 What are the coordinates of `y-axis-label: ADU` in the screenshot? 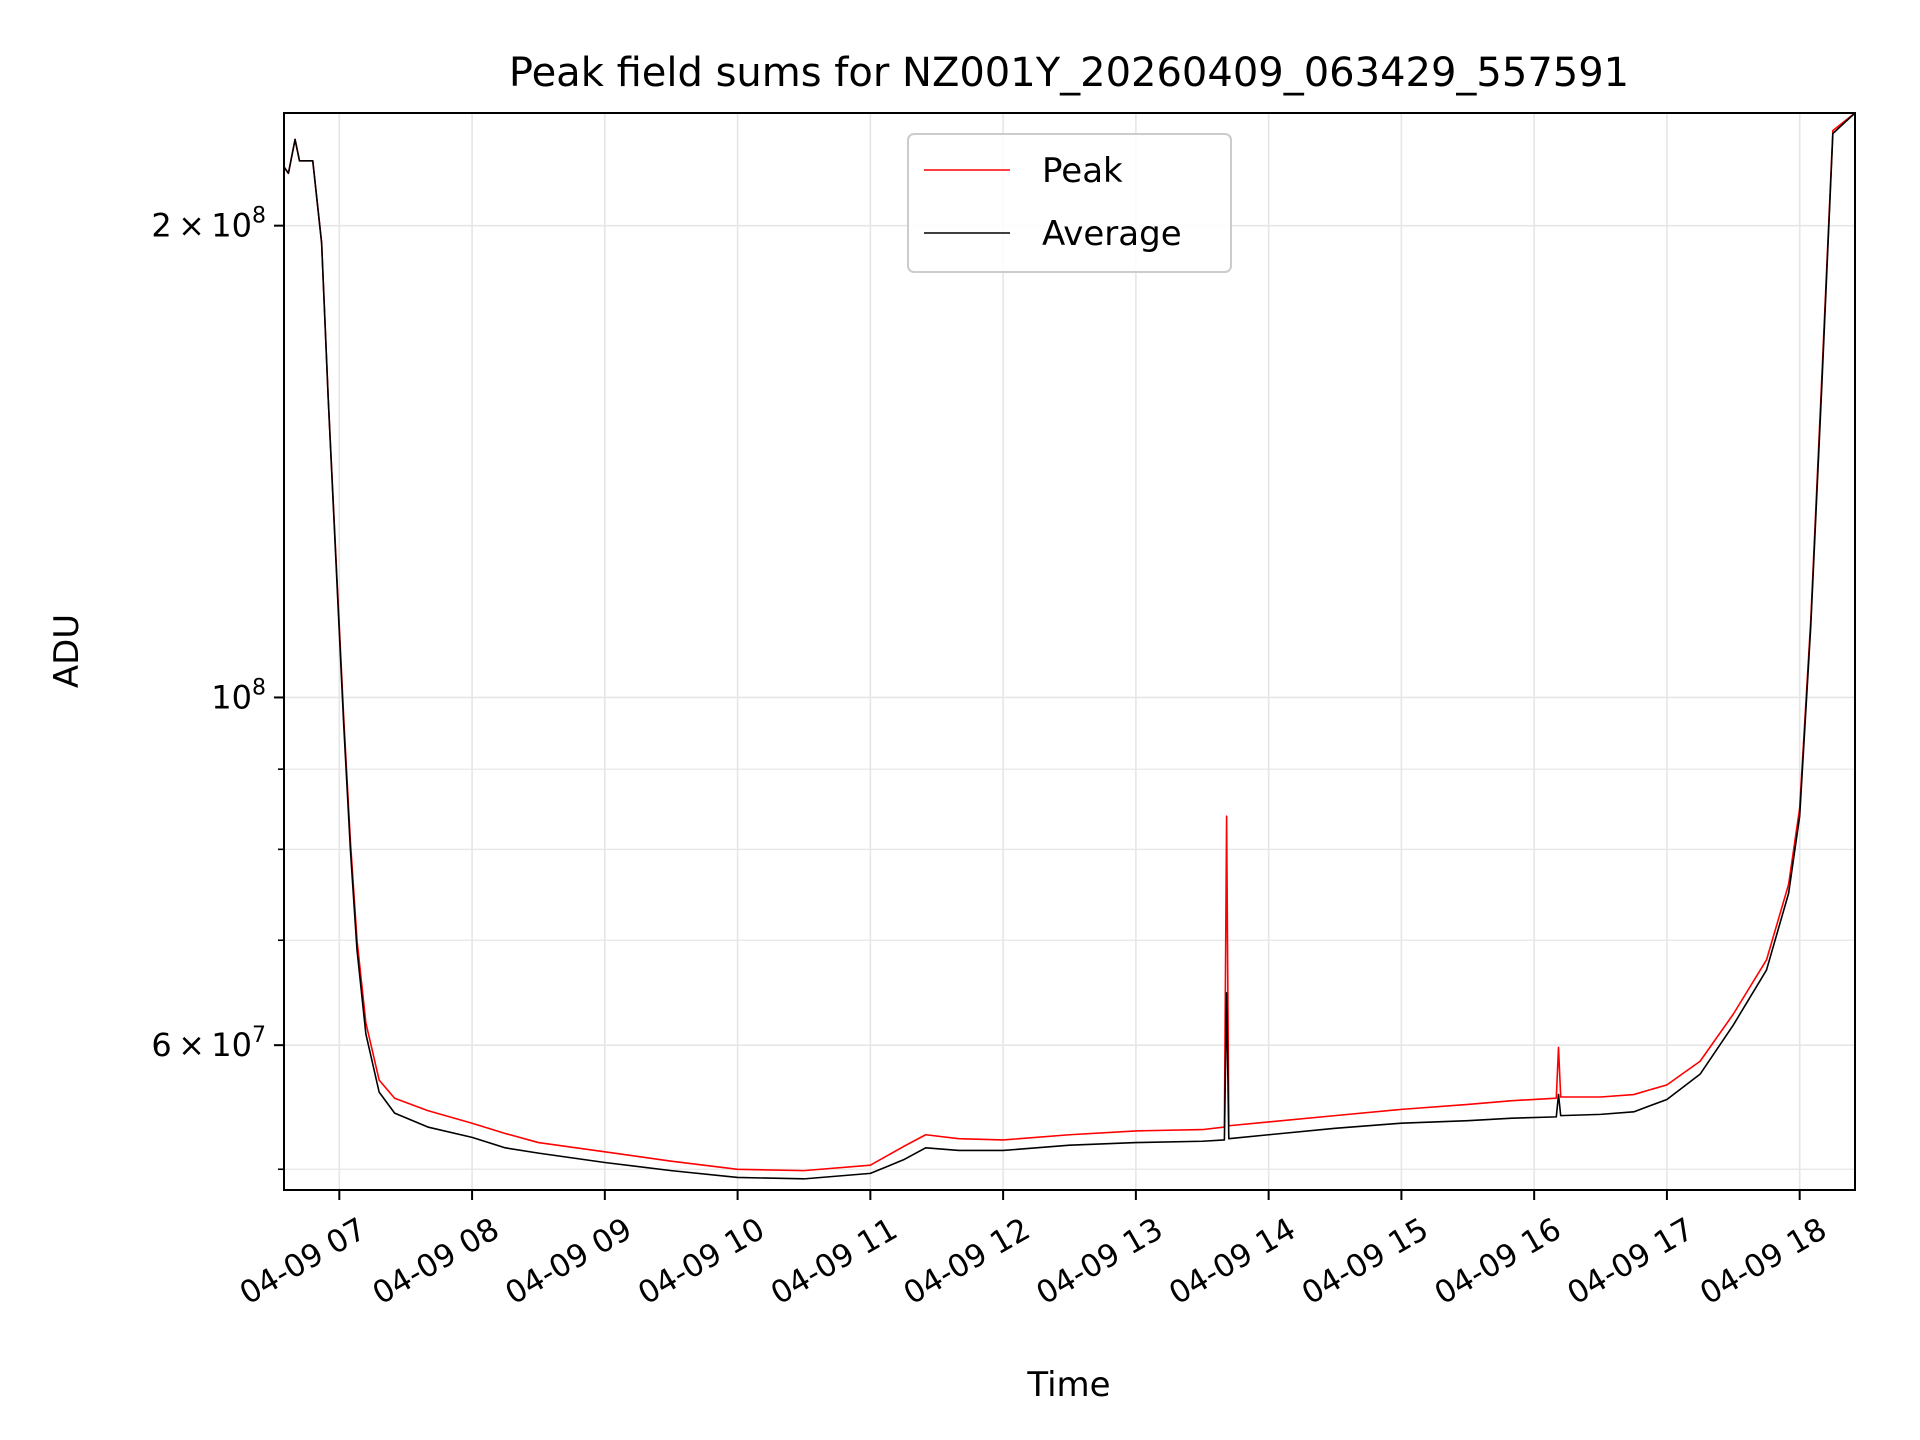 It's located at (67, 651).